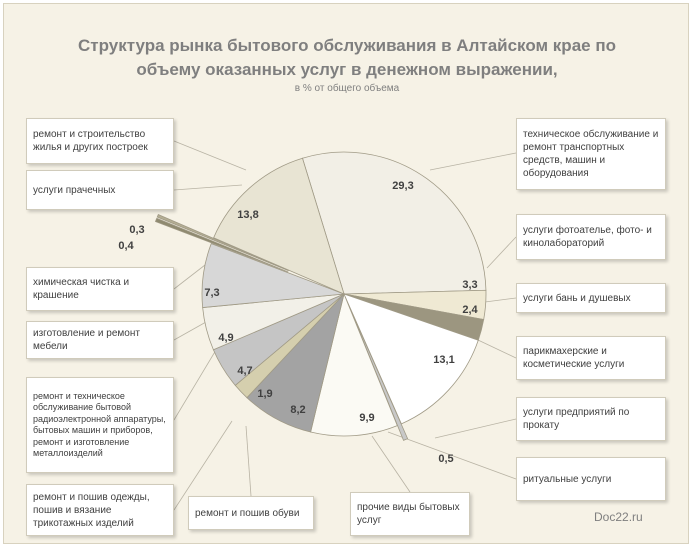  Describe the element at coordinates (445, 459) in the screenshot. I see `data-label: 0,5` at that location.